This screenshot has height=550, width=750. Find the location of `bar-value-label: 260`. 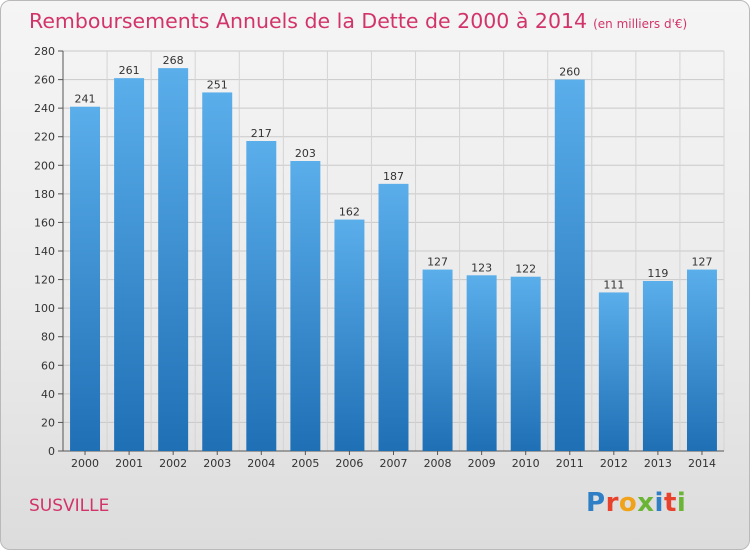

bar-value-label: 260 is located at coordinates (569, 72).